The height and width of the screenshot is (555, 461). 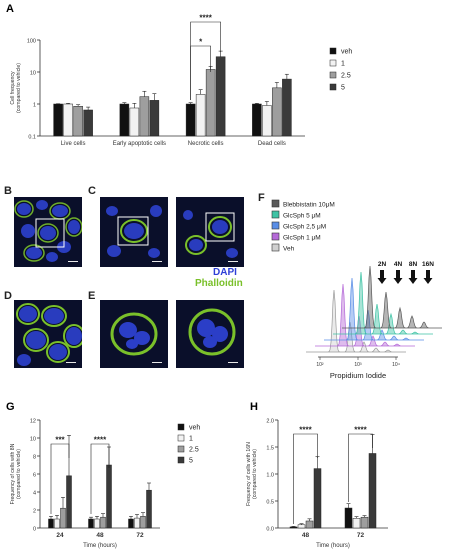 I want to click on y-tick-label: 1.0, so click(x=270, y=476).